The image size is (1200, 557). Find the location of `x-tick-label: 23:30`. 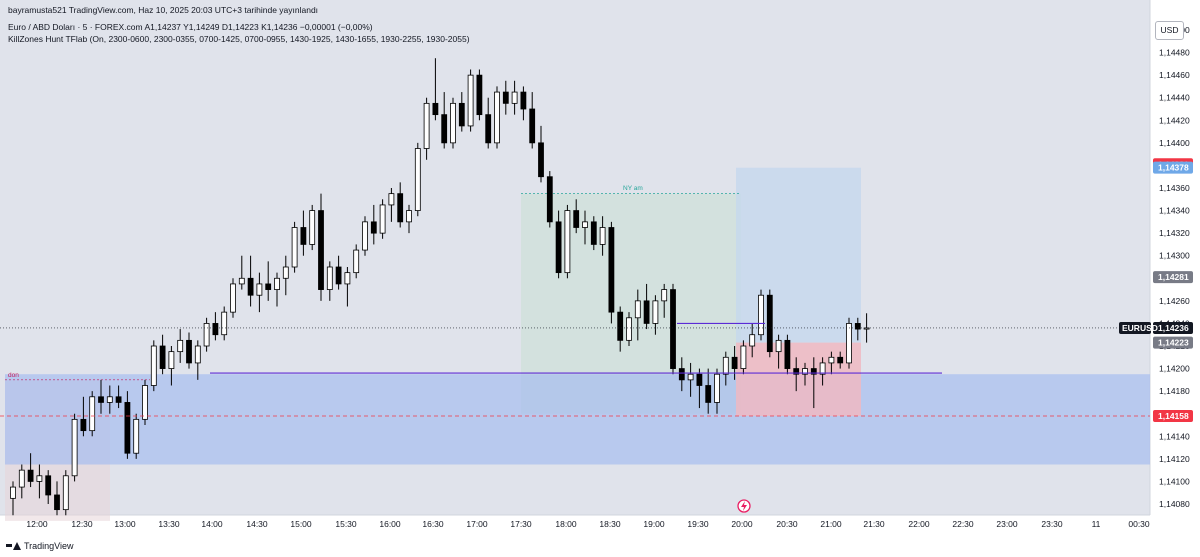

x-tick-label: 23:30 is located at coordinates (1052, 524).